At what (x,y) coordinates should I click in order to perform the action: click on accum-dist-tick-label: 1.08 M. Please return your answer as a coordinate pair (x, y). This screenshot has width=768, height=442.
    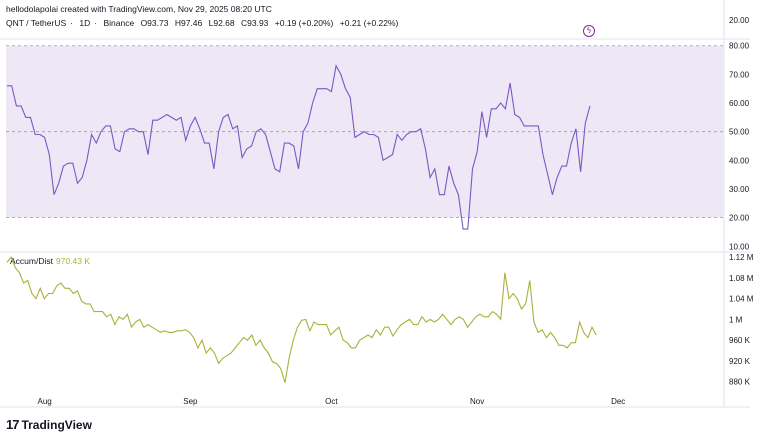
    Looking at the image, I should click on (741, 278).